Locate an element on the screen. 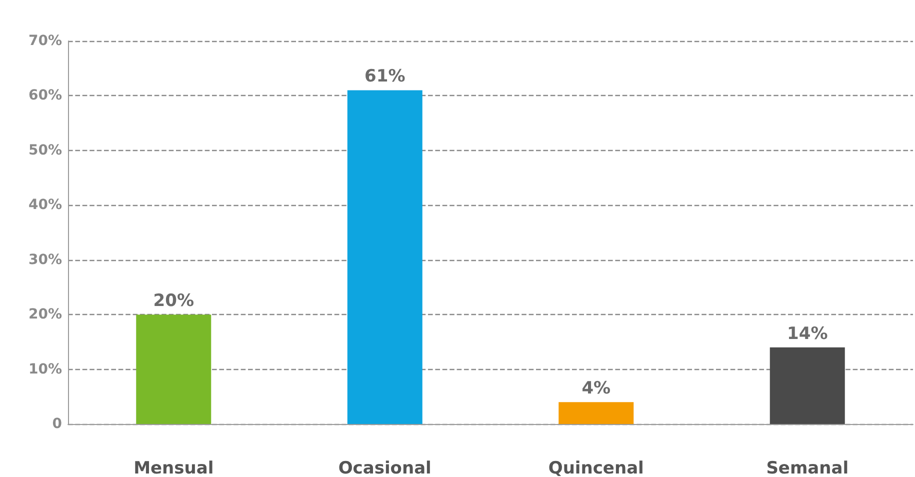 The image size is (915, 477). y-tick-label: 20% is located at coordinates (45, 314).